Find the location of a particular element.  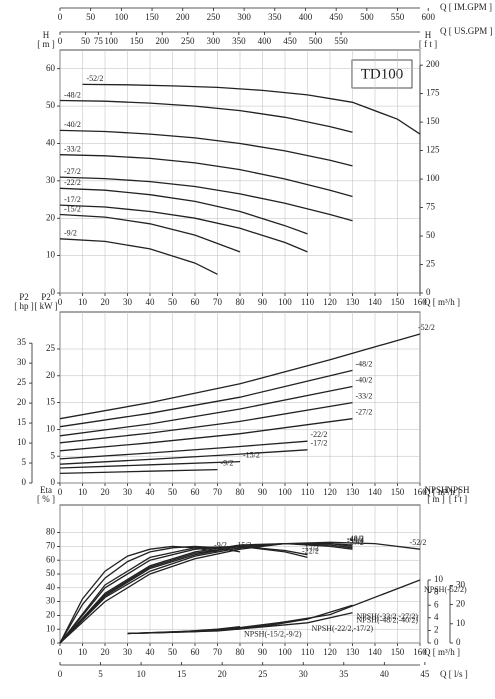

y2-tick-label: 175 is located at coordinates (433, 93).